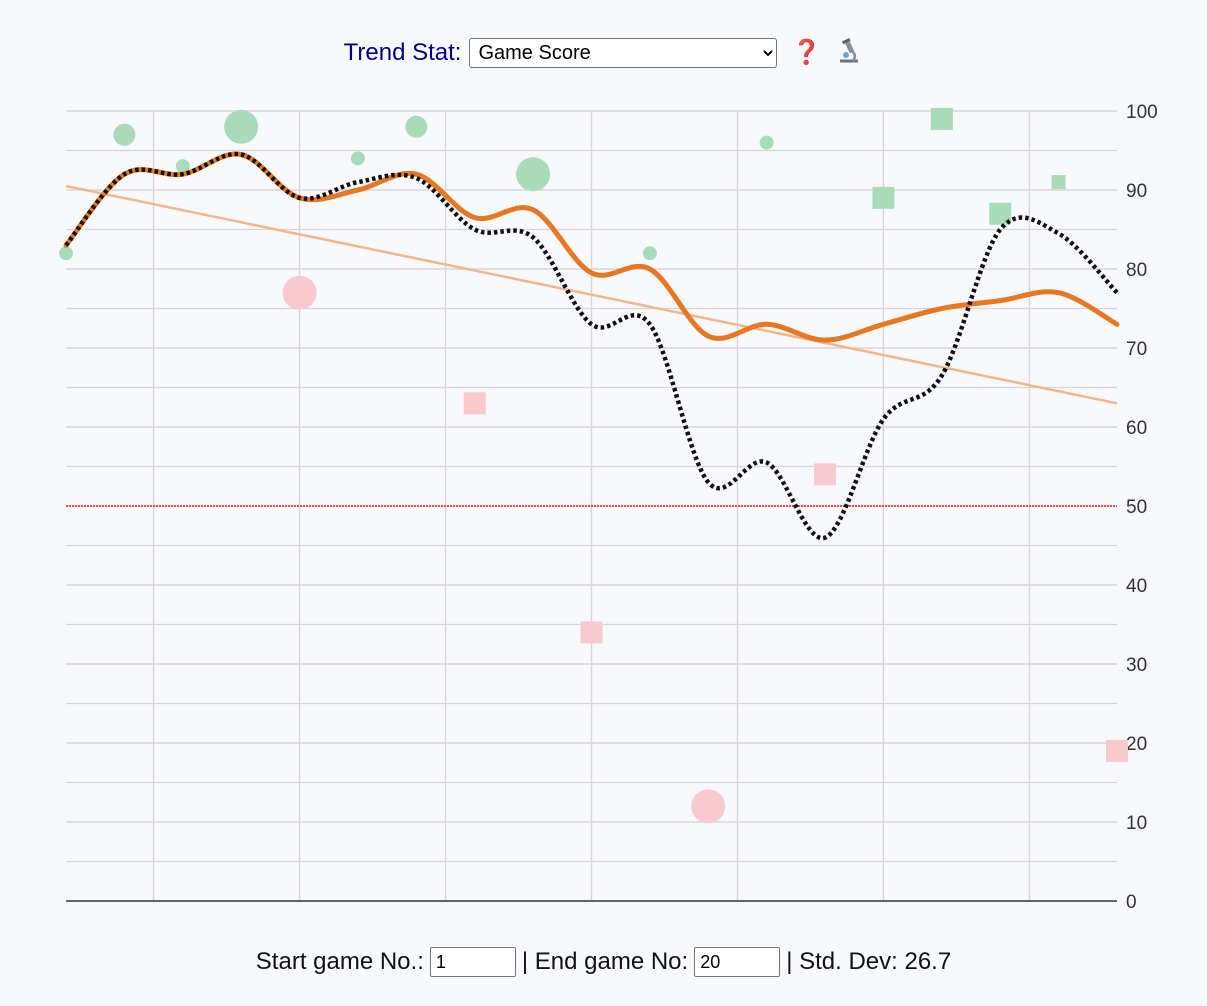  Describe the element at coordinates (1136, 349) in the screenshot. I see `y-tick-label: 70` at that location.